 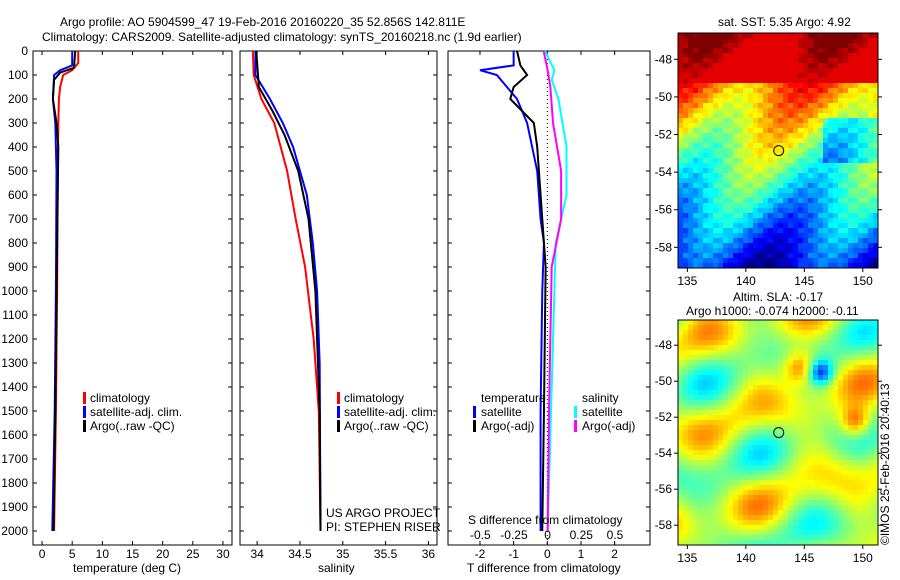 I want to click on depth-tick-label: 400, so click(x=18, y=147).